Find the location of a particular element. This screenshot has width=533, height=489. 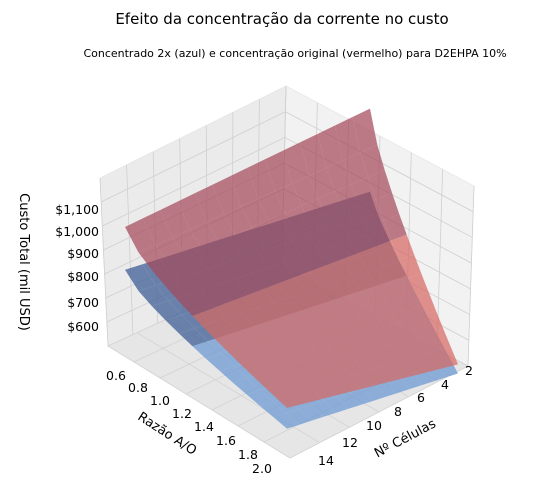

y-tick-label: 0.6 is located at coordinates (116, 375).